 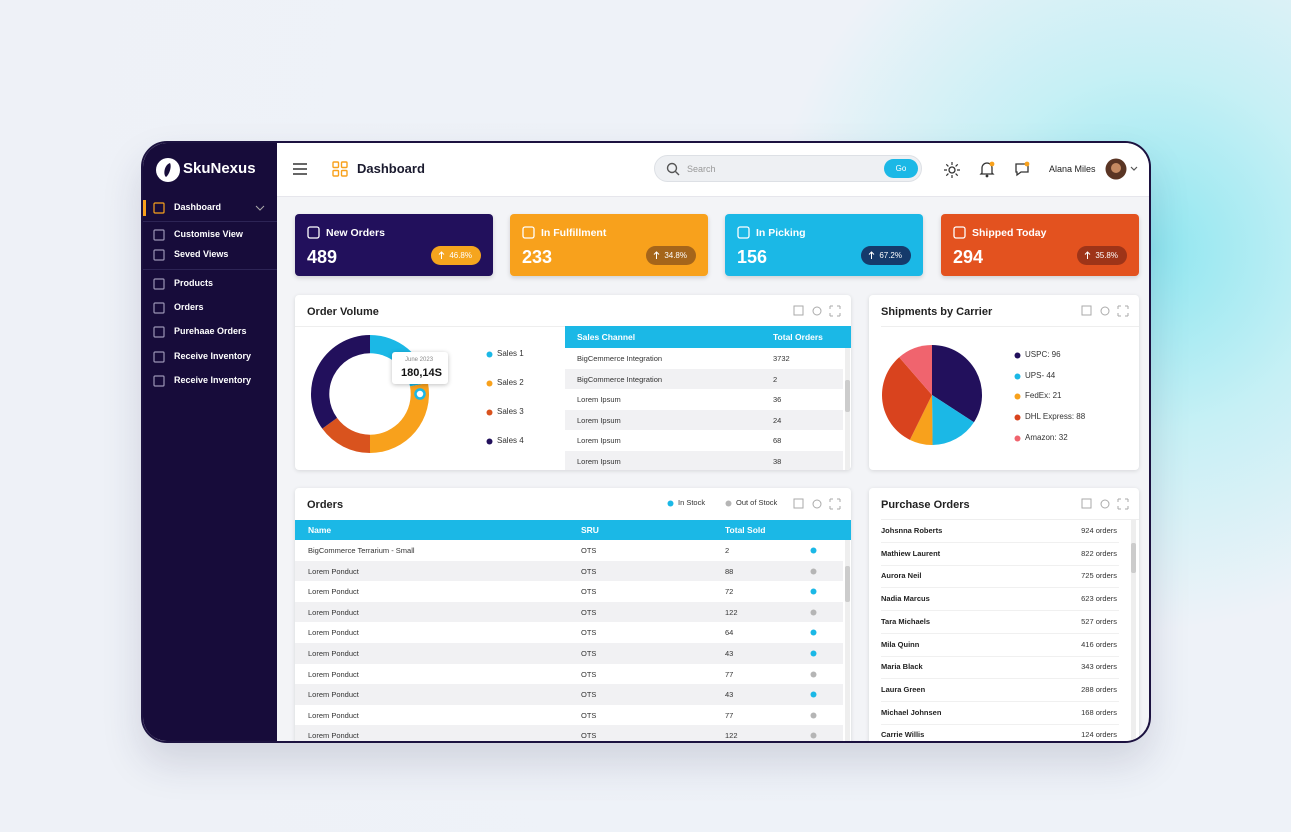 I want to click on search-icon, so click(x=673, y=169).